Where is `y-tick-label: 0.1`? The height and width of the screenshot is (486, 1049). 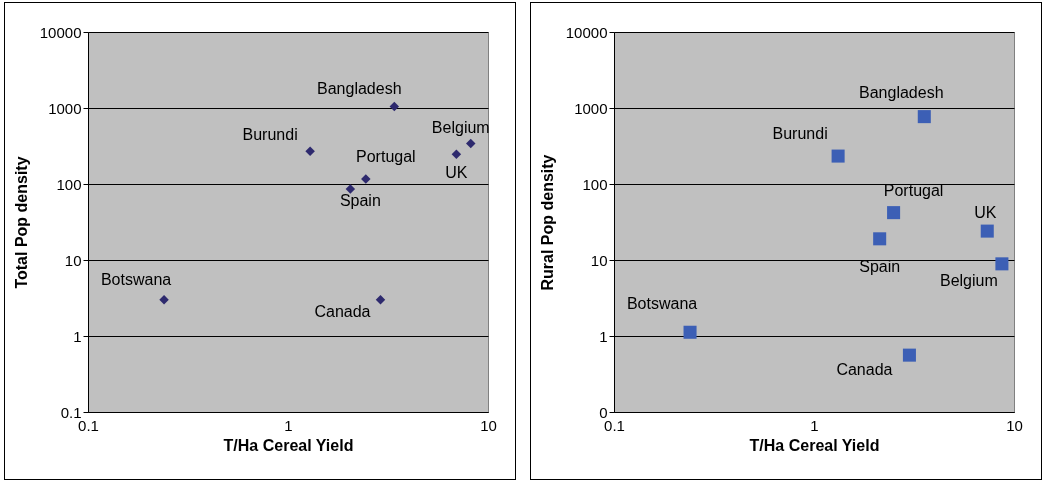 y-tick-label: 0.1 is located at coordinates (71, 412).